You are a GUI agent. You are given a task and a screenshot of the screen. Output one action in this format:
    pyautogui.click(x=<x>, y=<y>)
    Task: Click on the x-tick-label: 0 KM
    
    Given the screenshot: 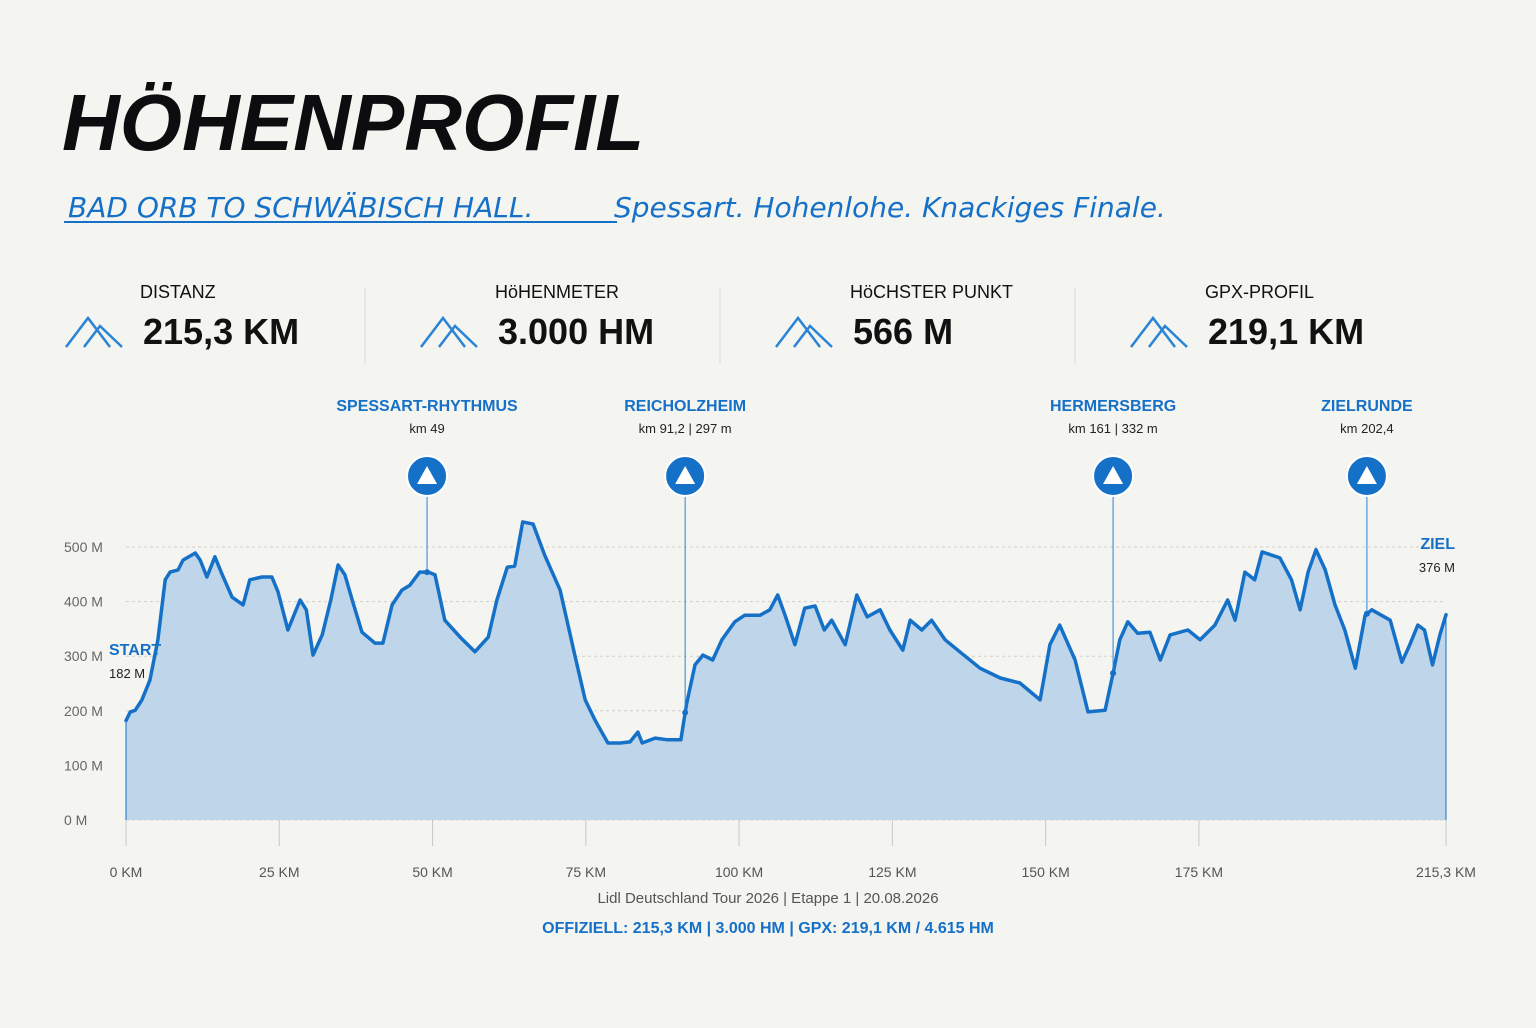 What is the action you would take?
    pyautogui.click(x=126, y=872)
    